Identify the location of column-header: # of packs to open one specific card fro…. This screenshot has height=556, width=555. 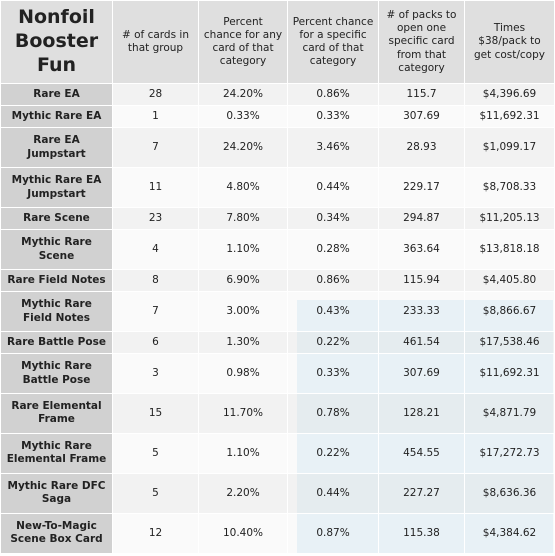
(421, 42).